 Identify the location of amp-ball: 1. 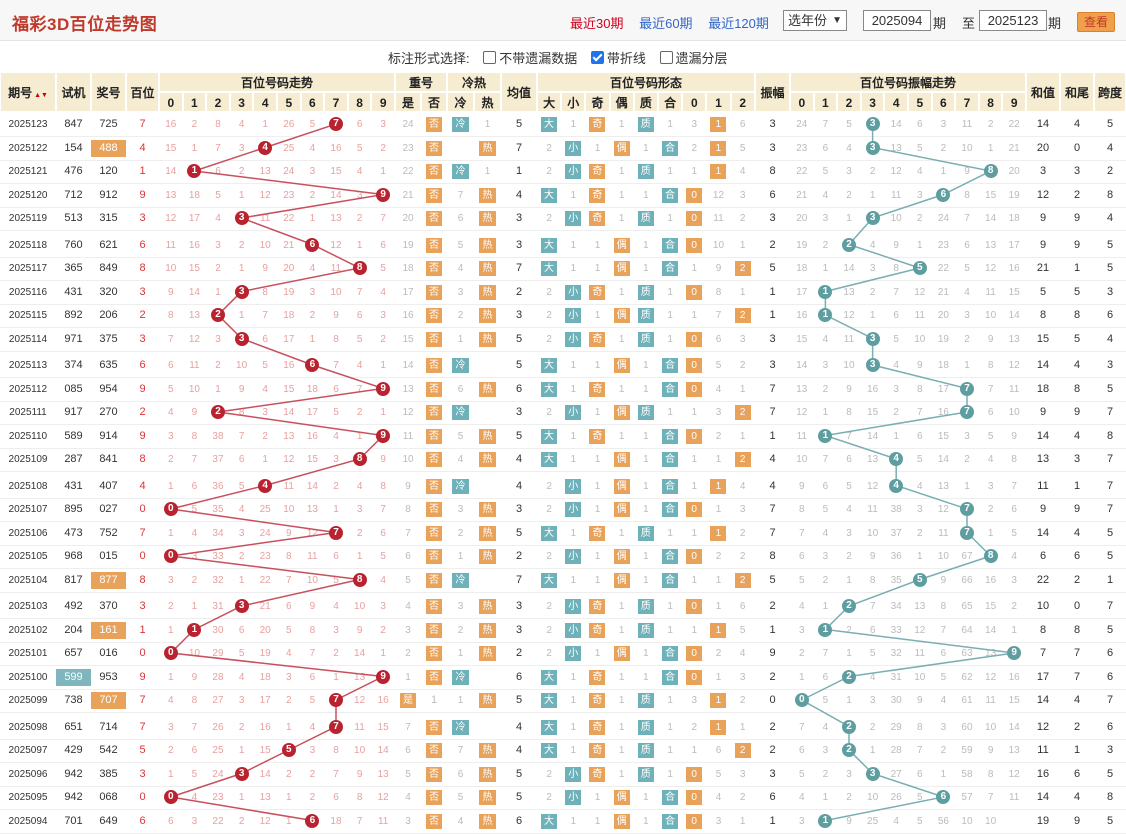
(825, 435).